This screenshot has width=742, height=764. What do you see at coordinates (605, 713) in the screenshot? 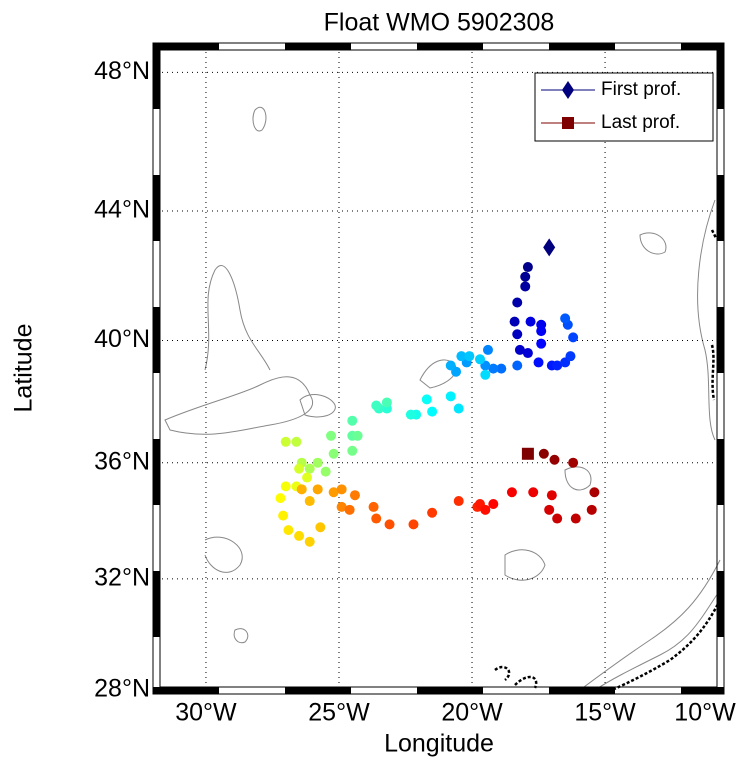
I see `x-tick-label: 15°W` at bounding box center [605, 713].